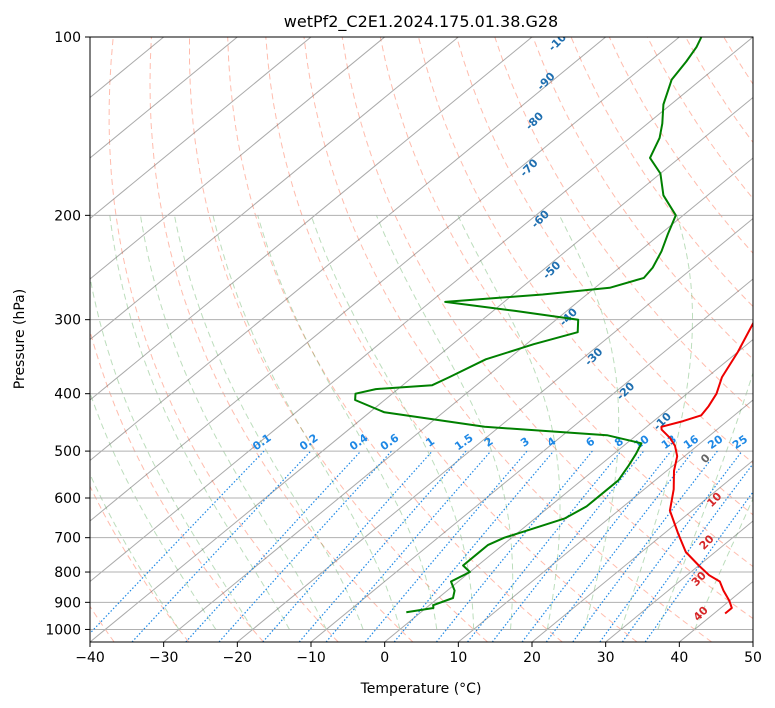  Describe the element at coordinates (90, 658) in the screenshot. I see `x-tick-label: −40` at that location.